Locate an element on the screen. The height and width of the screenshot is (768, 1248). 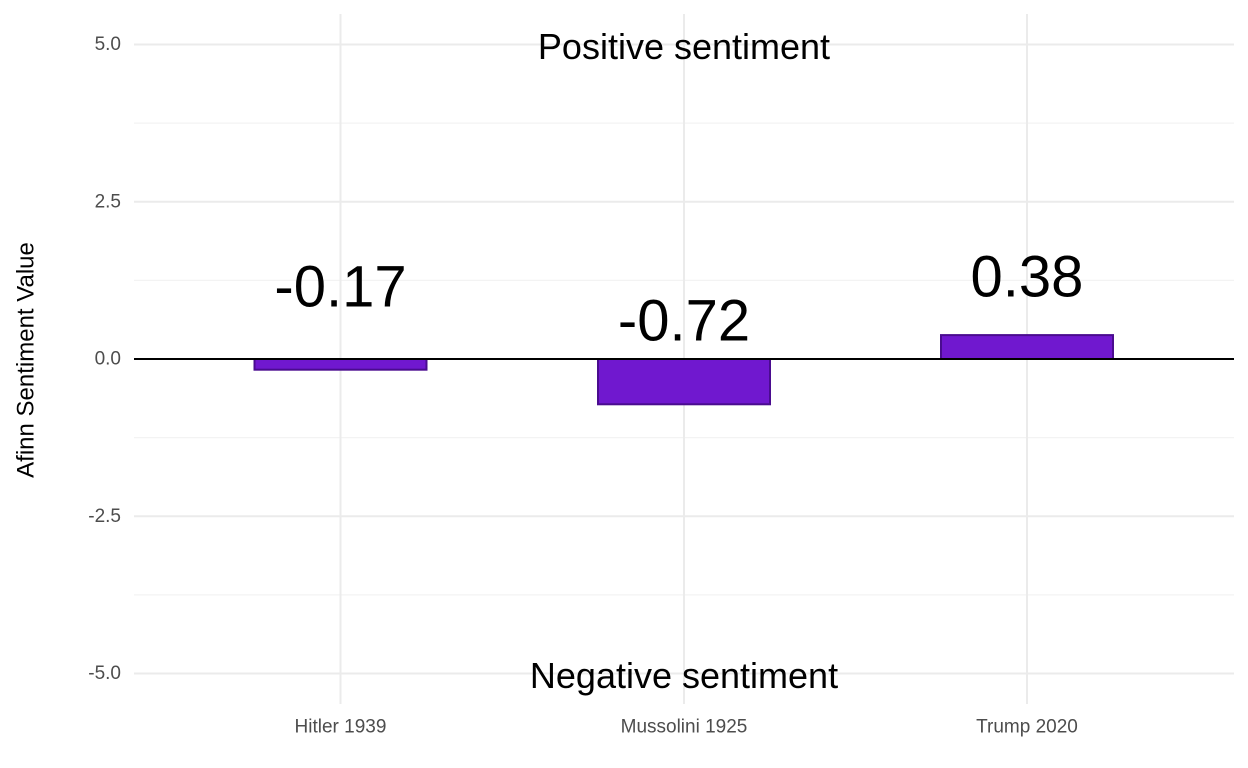
x-tick-label: Trump 2020 is located at coordinates (1027, 727).